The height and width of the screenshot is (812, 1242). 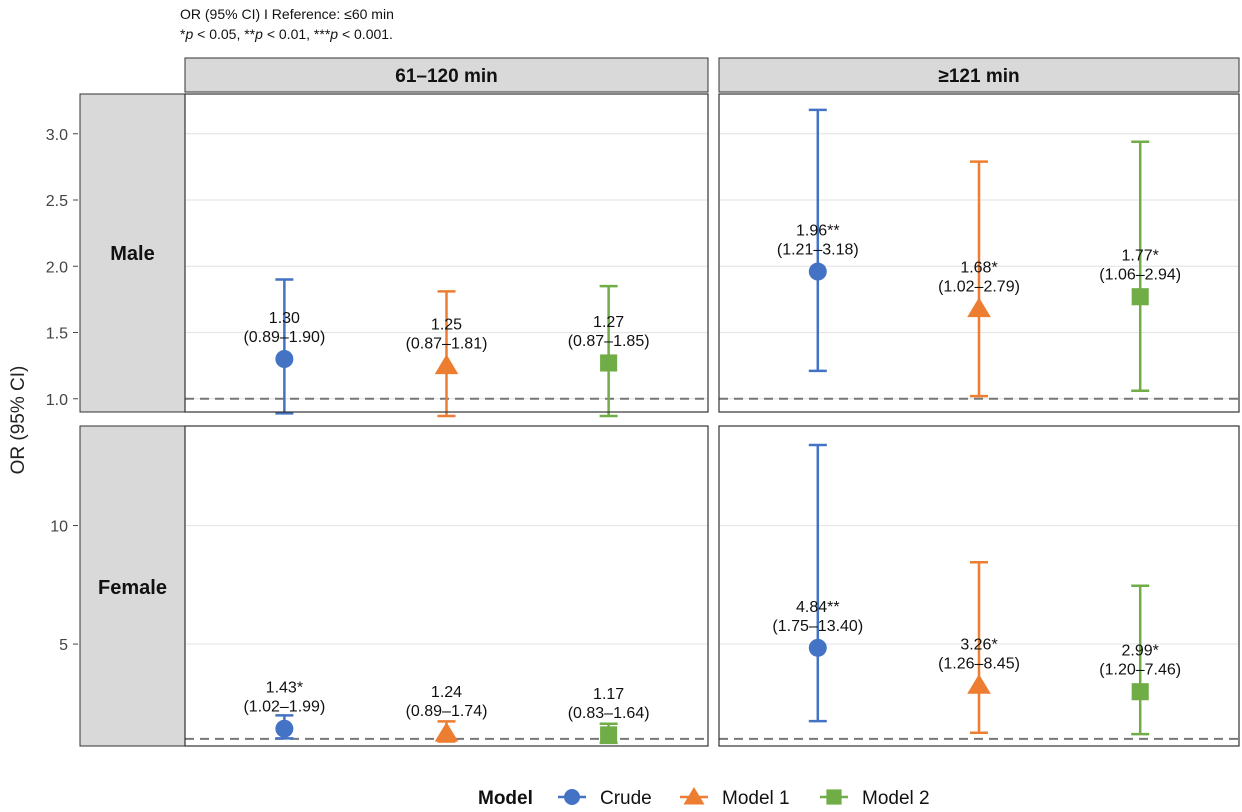 I want to click on note-part: < 0.01, ***, so click(x=296, y=34).